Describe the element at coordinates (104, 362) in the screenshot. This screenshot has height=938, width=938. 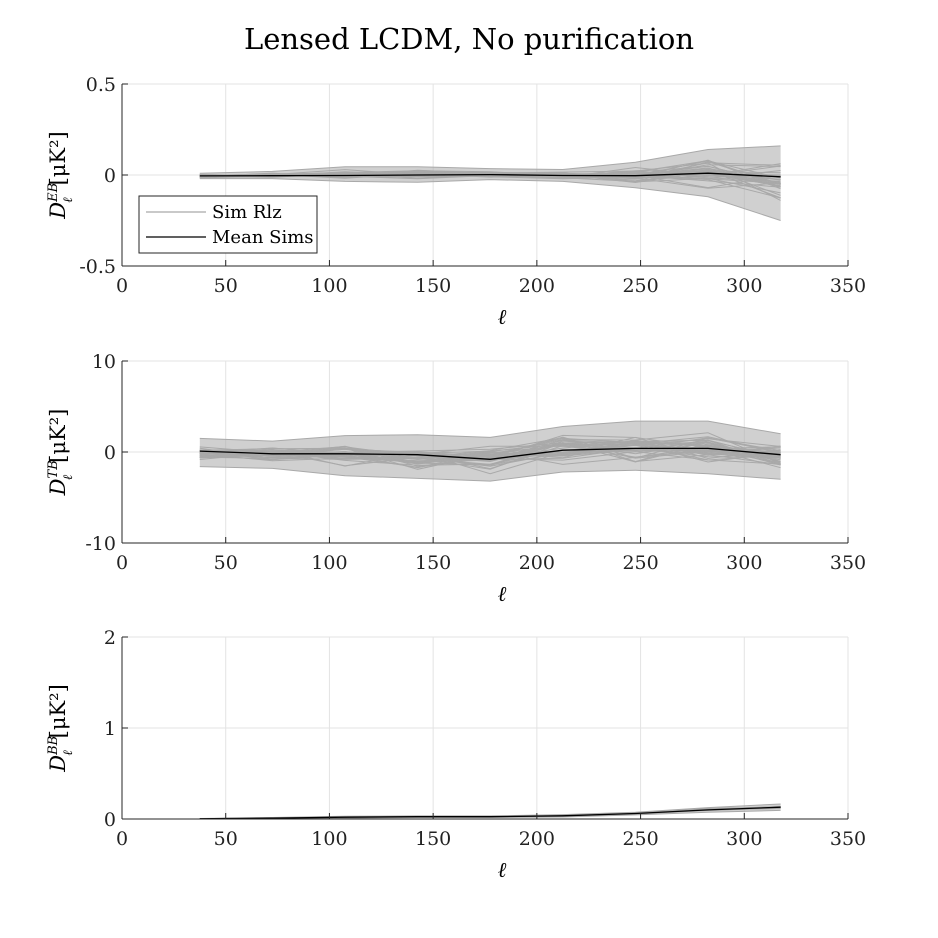
I see `y-tick-label: 10` at that location.